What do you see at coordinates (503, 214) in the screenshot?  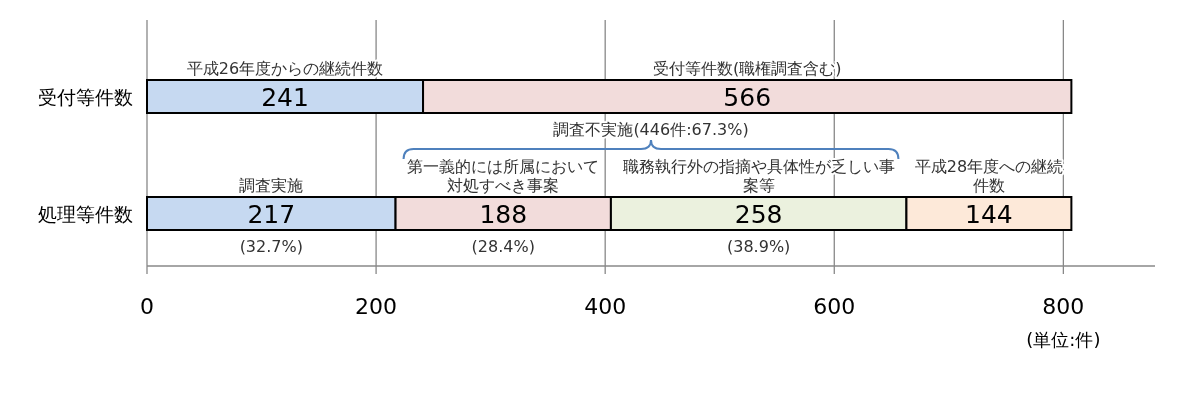 I see `data-label: 188` at bounding box center [503, 214].